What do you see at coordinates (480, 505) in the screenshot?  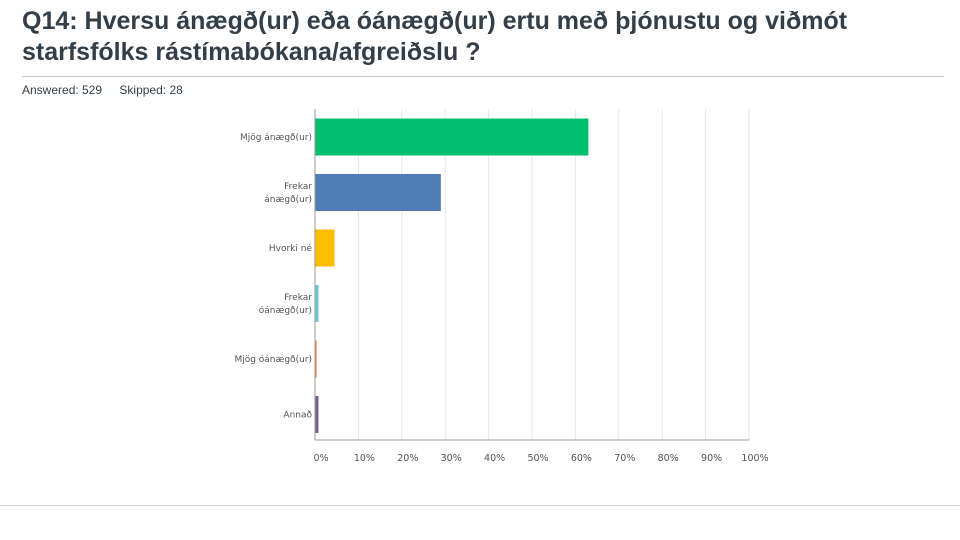 I see `footer-divider` at bounding box center [480, 505].